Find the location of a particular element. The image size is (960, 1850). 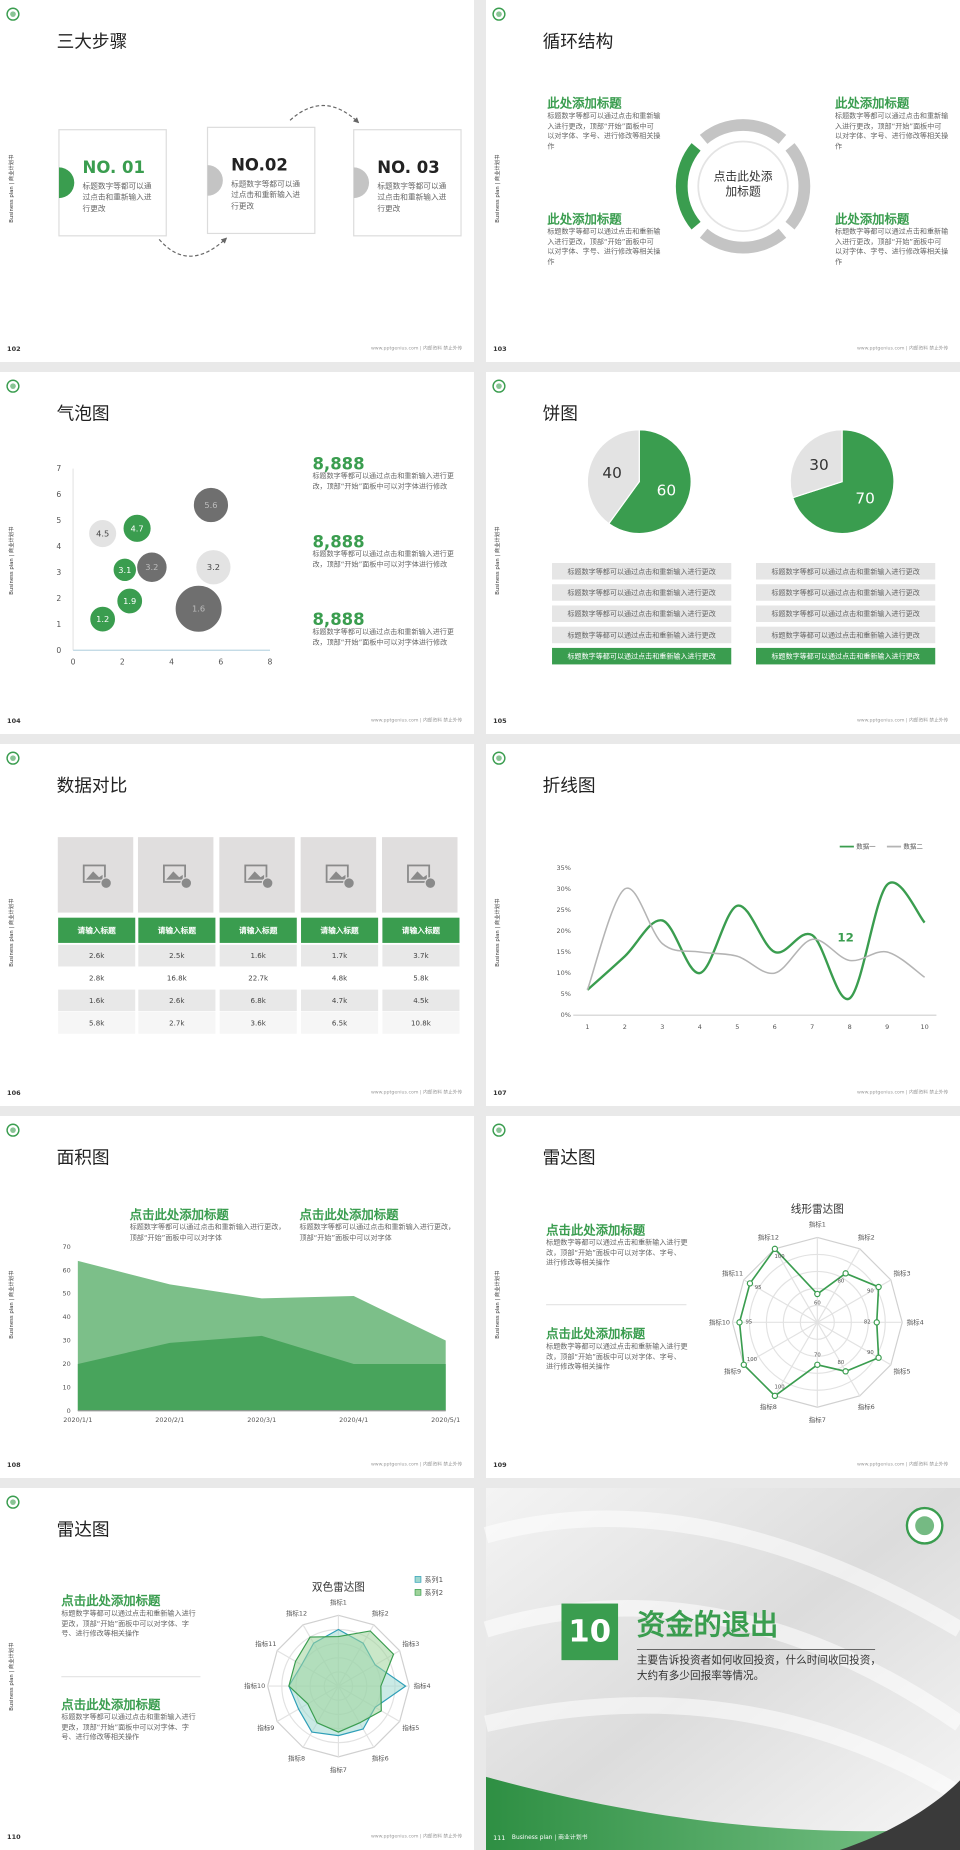

legend-label: 系列1 is located at coordinates (433, 1579).